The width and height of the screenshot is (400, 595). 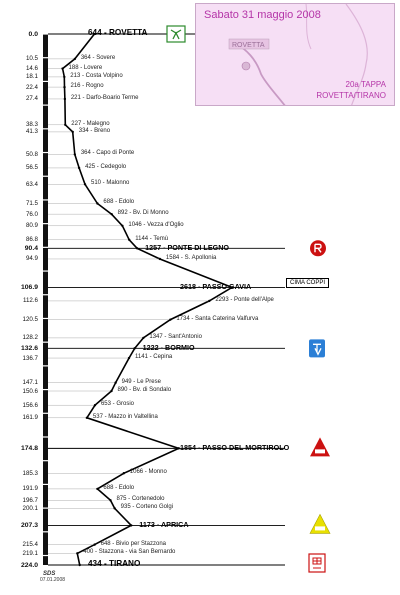 What do you see at coordinates (320, 447) in the screenshot?
I see `mortirolo-gpm-icon` at bounding box center [320, 447].